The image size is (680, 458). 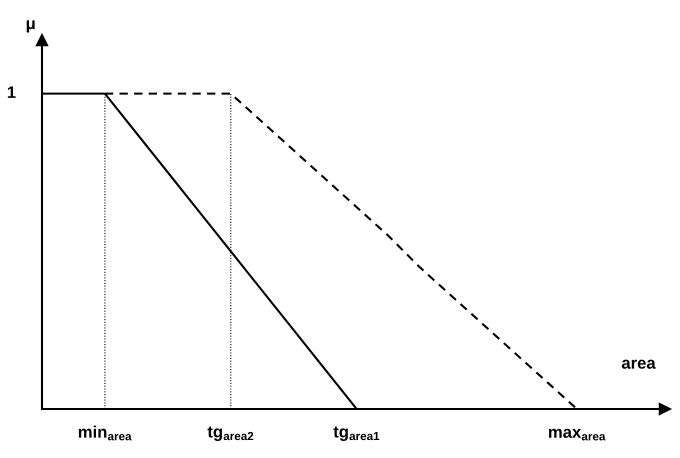 I want to click on y-axis-title: μ, so click(x=30, y=26).